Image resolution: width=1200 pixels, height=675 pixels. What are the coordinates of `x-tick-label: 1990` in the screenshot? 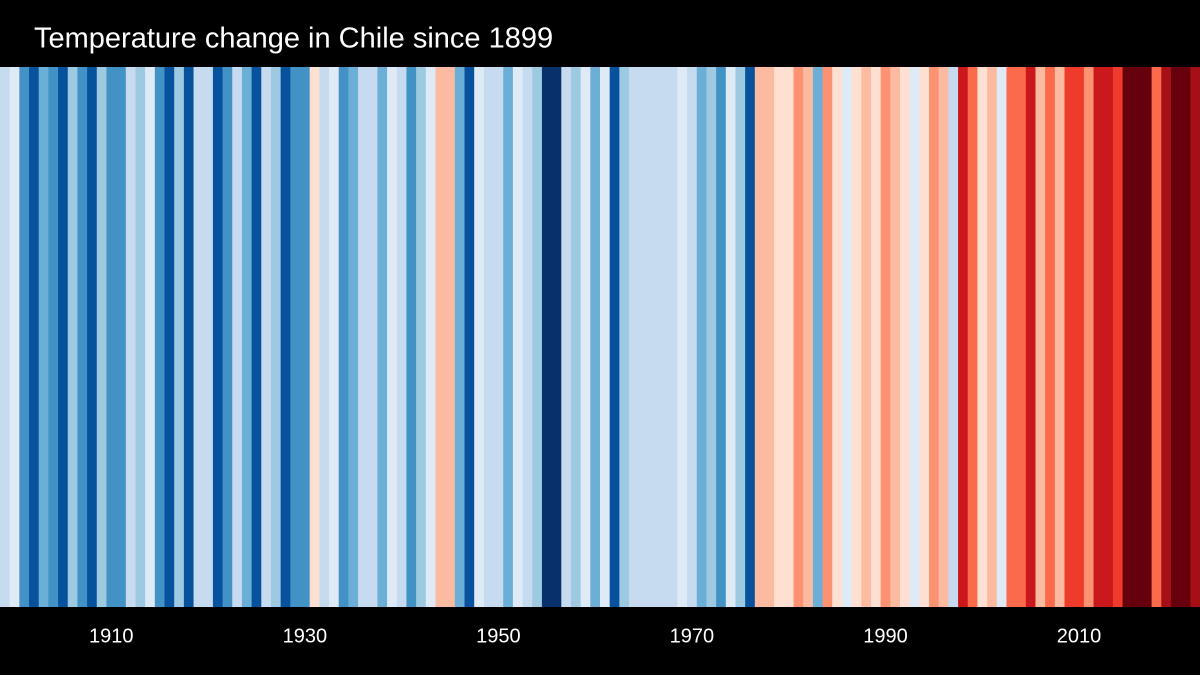 It's located at (885, 636).